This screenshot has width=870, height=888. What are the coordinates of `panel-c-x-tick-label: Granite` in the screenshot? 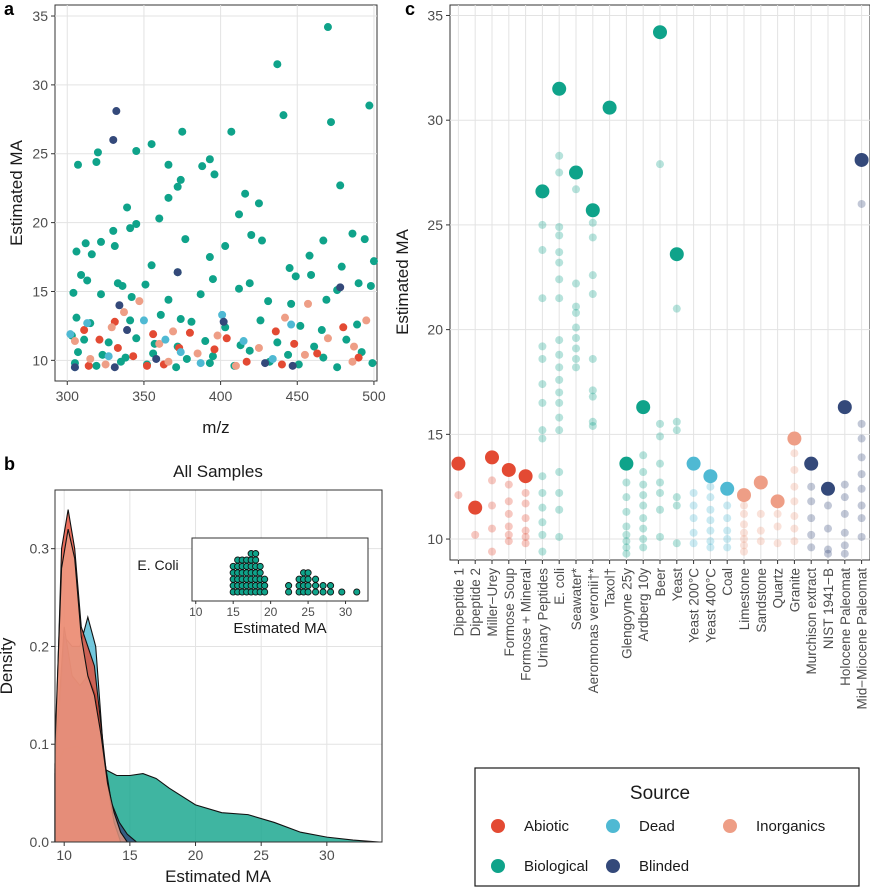 It's located at (794, 590).